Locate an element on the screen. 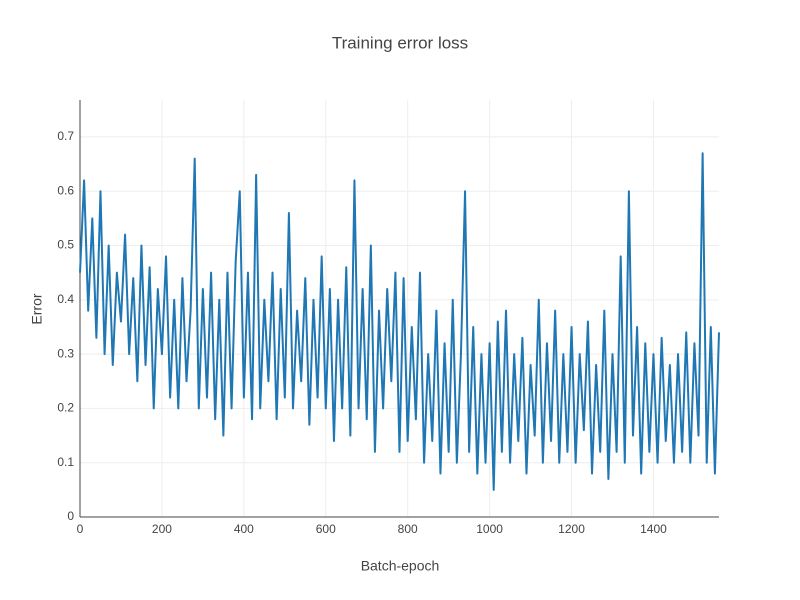 This screenshot has height=600, width=800. y-tick-label: 0.1 is located at coordinates (65, 462).